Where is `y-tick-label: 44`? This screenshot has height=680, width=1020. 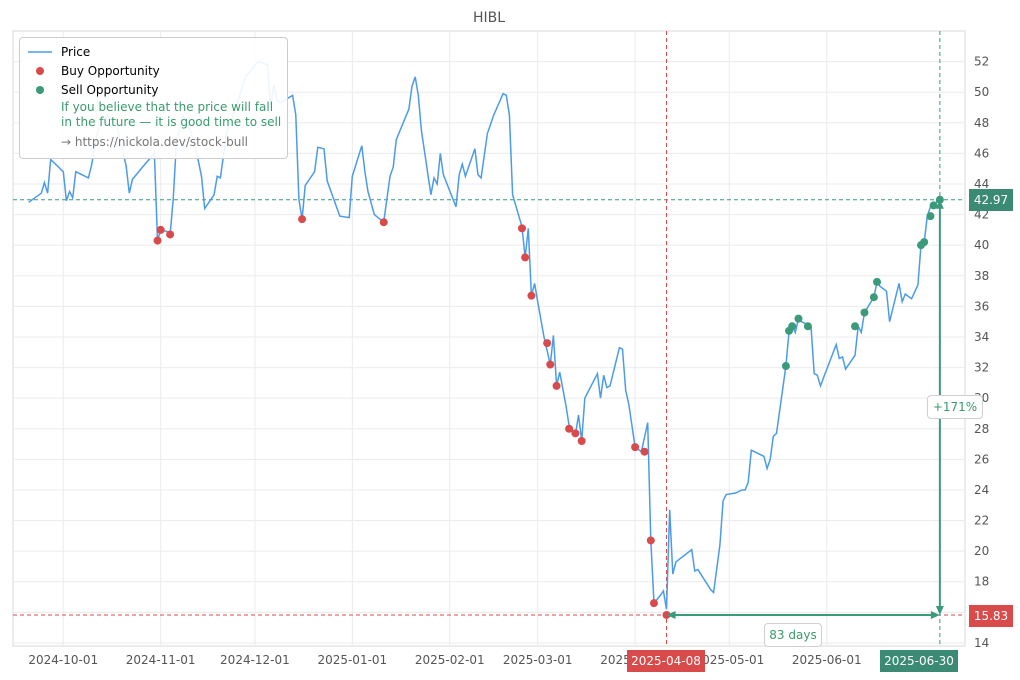 y-tick-label: 44 is located at coordinates (981, 184).